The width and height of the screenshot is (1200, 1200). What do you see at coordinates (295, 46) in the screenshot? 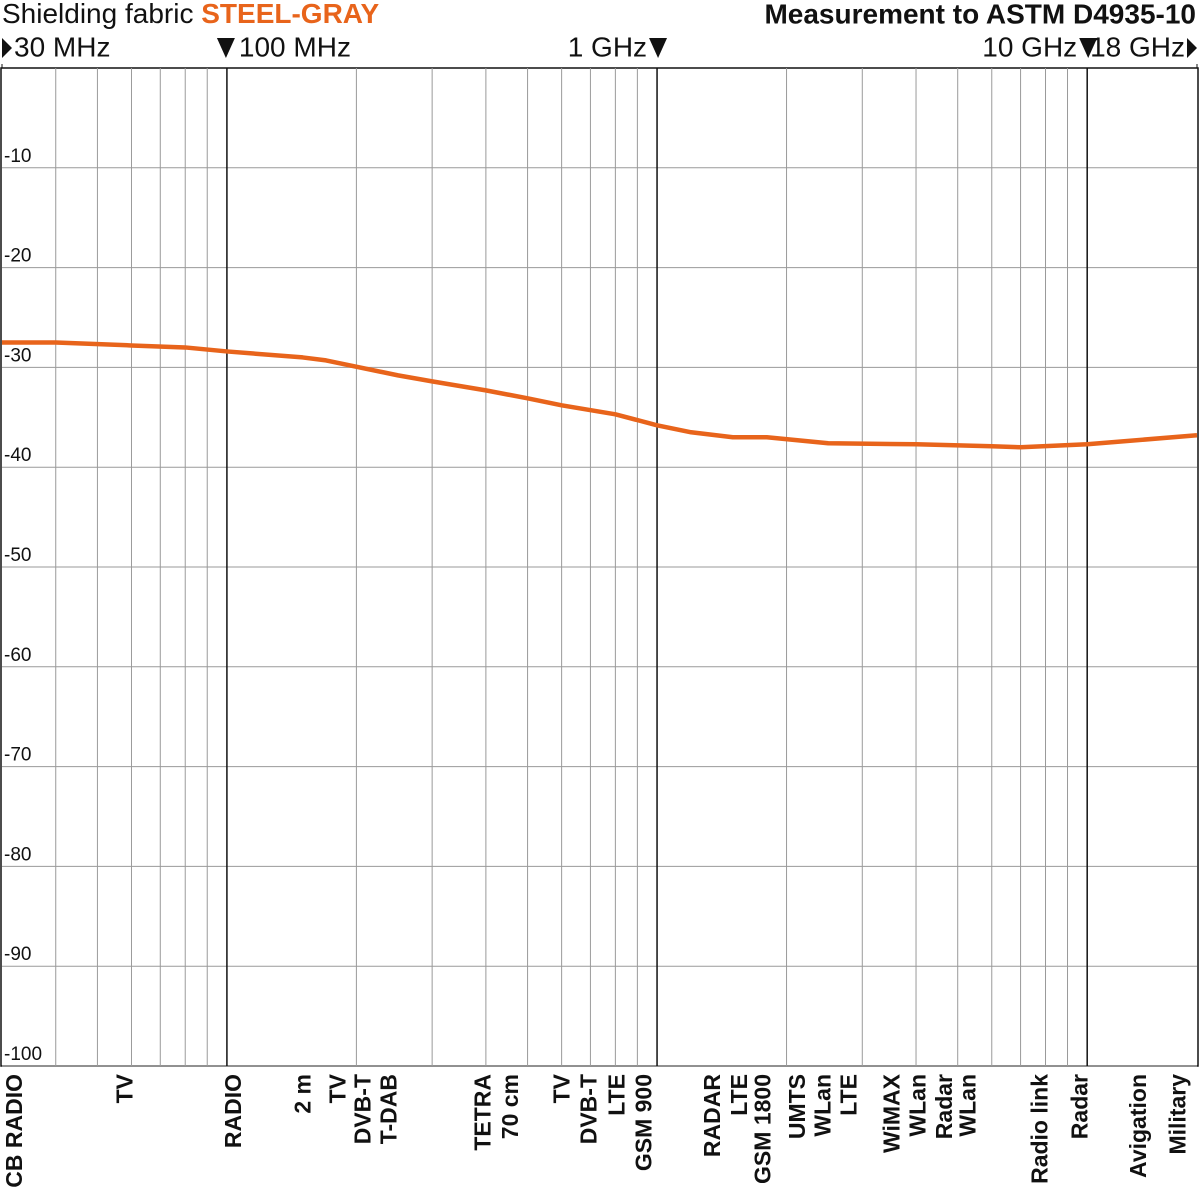
I see `x-tick-label: 100 MHz` at bounding box center [295, 46].